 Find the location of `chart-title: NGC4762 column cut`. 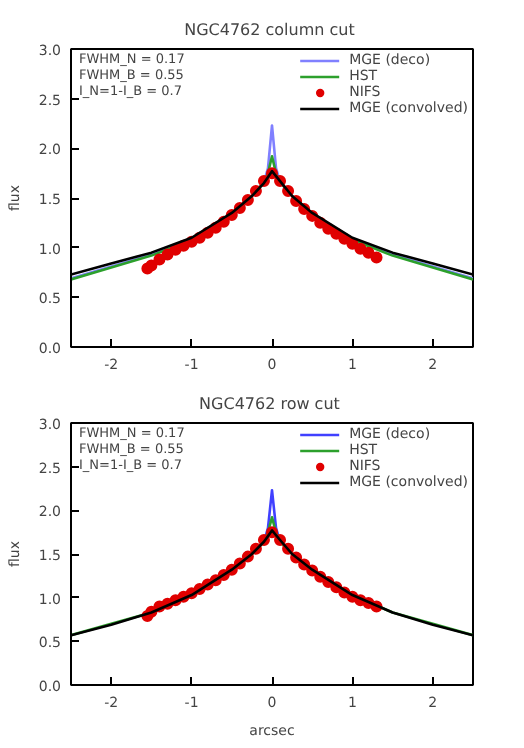

chart-title: NGC4762 column cut is located at coordinates (269, 30).